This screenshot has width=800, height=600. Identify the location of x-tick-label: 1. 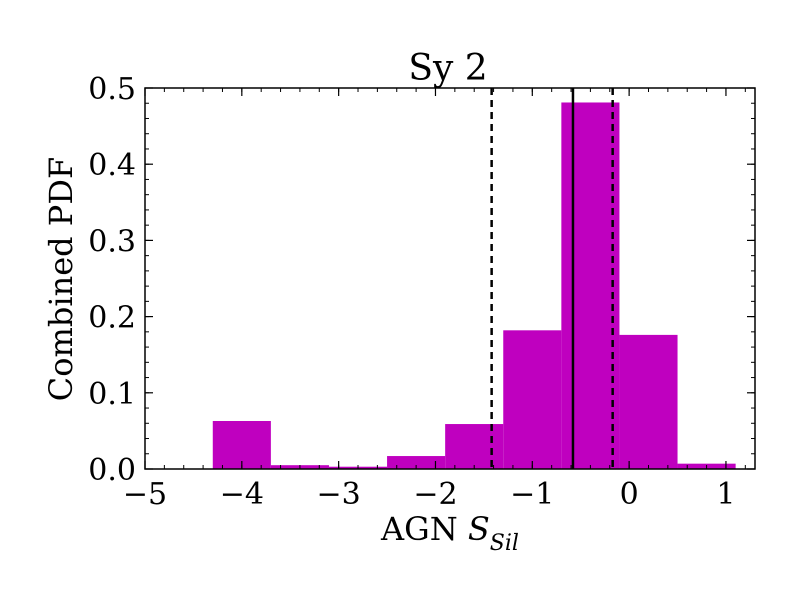
(725, 494).